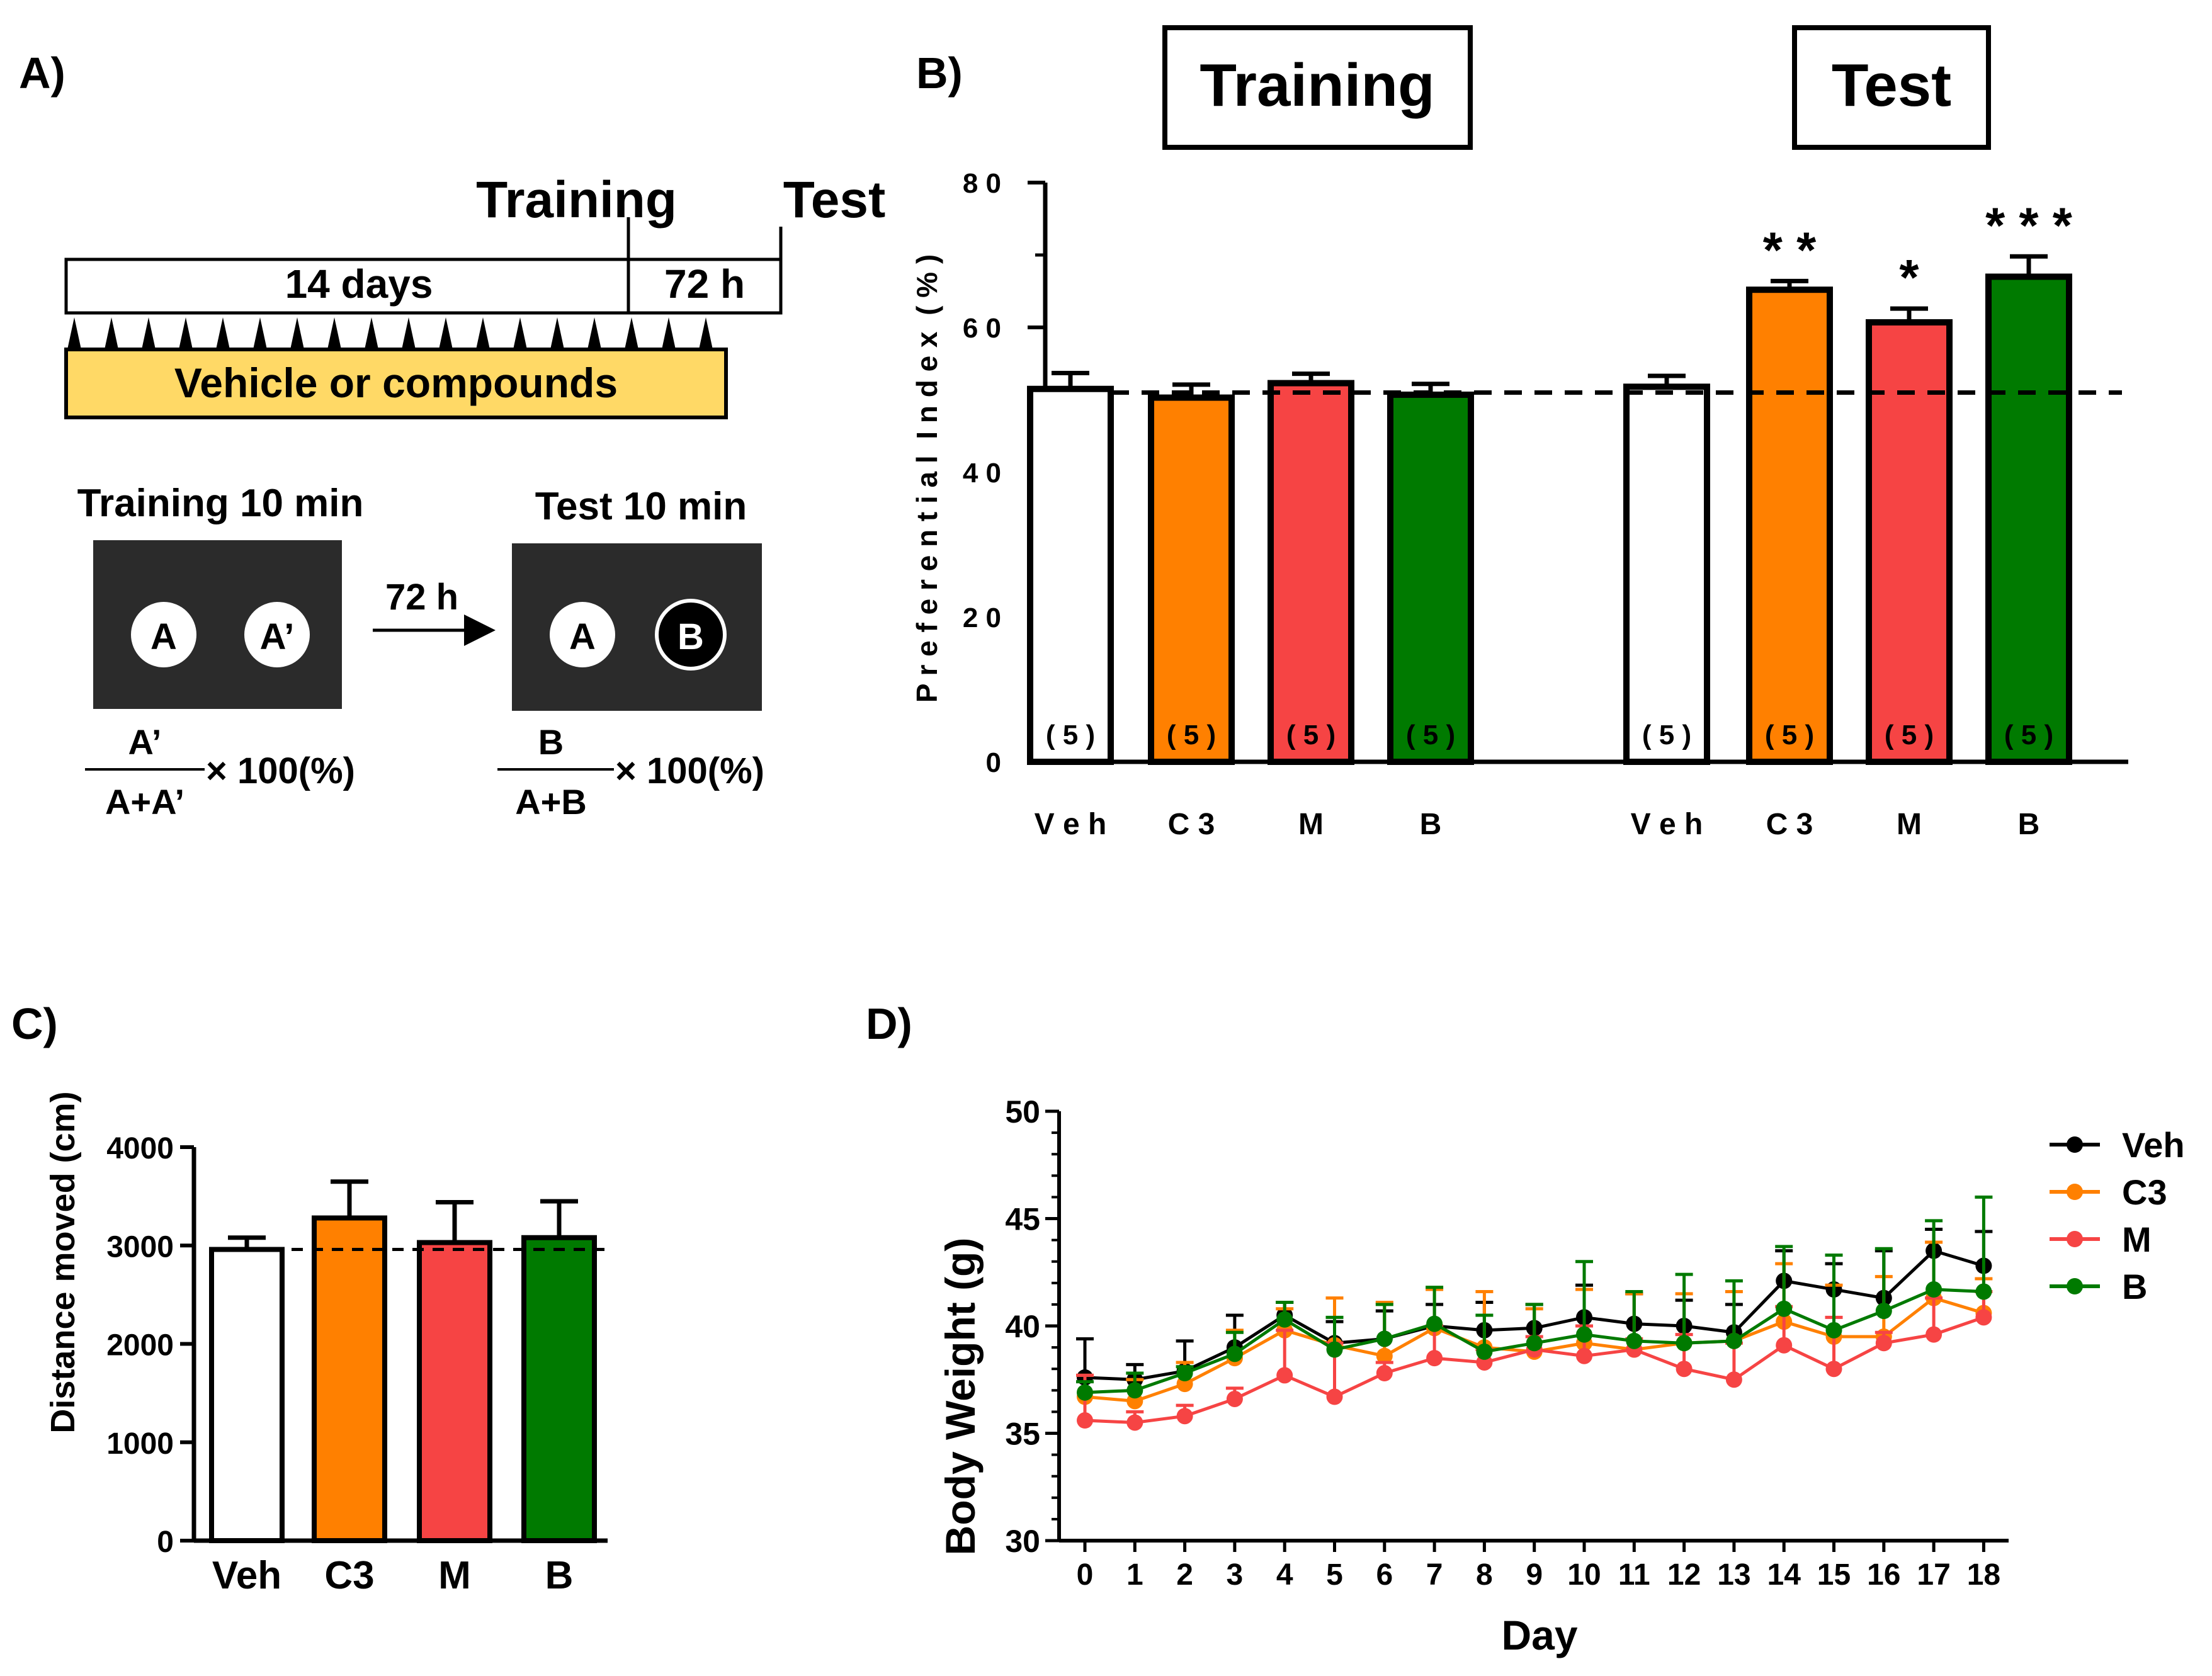 The image size is (2212, 1676). Describe the element at coordinates (423, 286) in the screenshot. I see `timeline-bar` at that location.